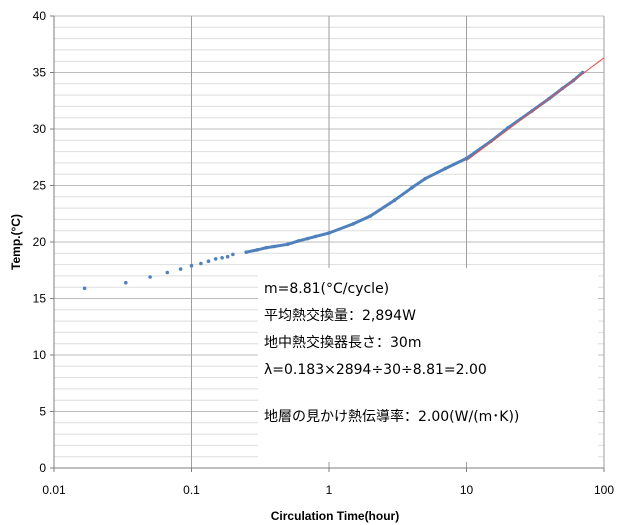 The width and height of the screenshot is (617, 525). What do you see at coordinates (42, 468) in the screenshot?
I see `y-tick-label: 0` at bounding box center [42, 468].